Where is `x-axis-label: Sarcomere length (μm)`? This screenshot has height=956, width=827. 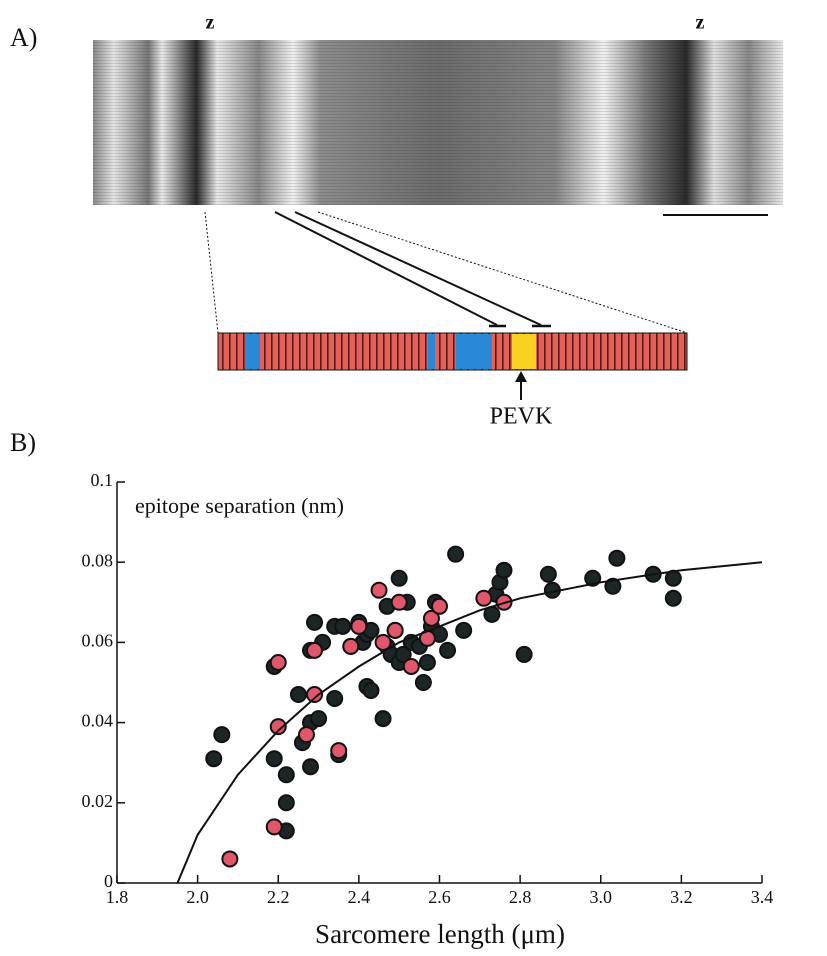 x-axis-label: Sarcomere length (μm) is located at coordinates (440, 934).